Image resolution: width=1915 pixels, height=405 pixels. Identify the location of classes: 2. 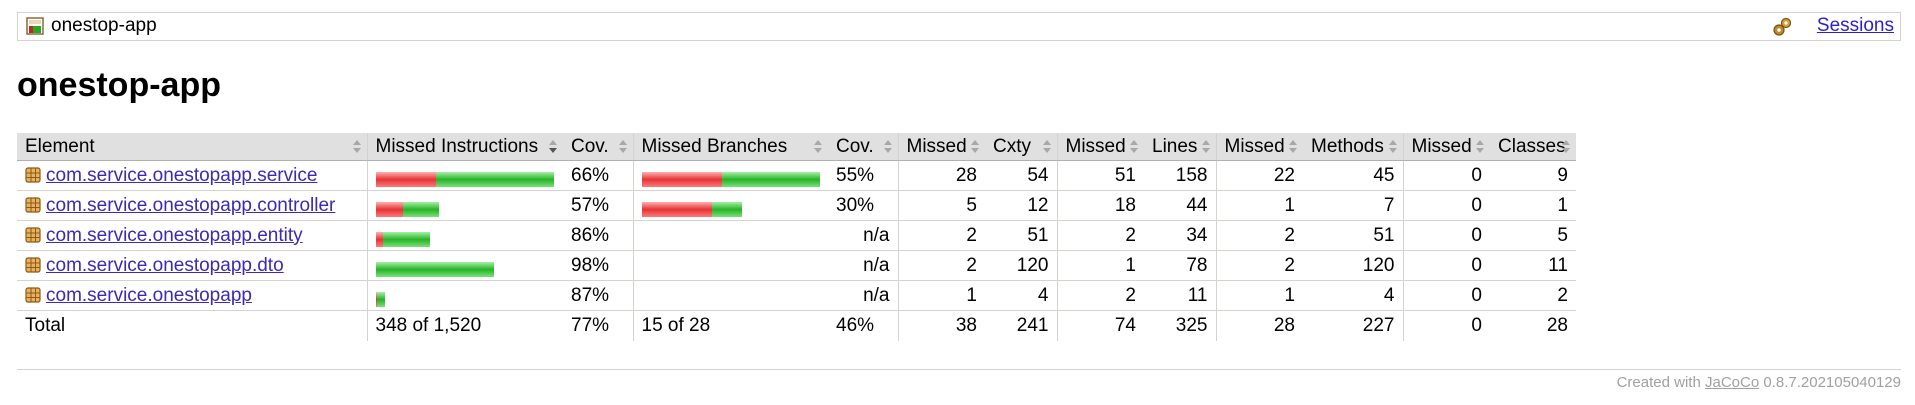
(1533, 295).